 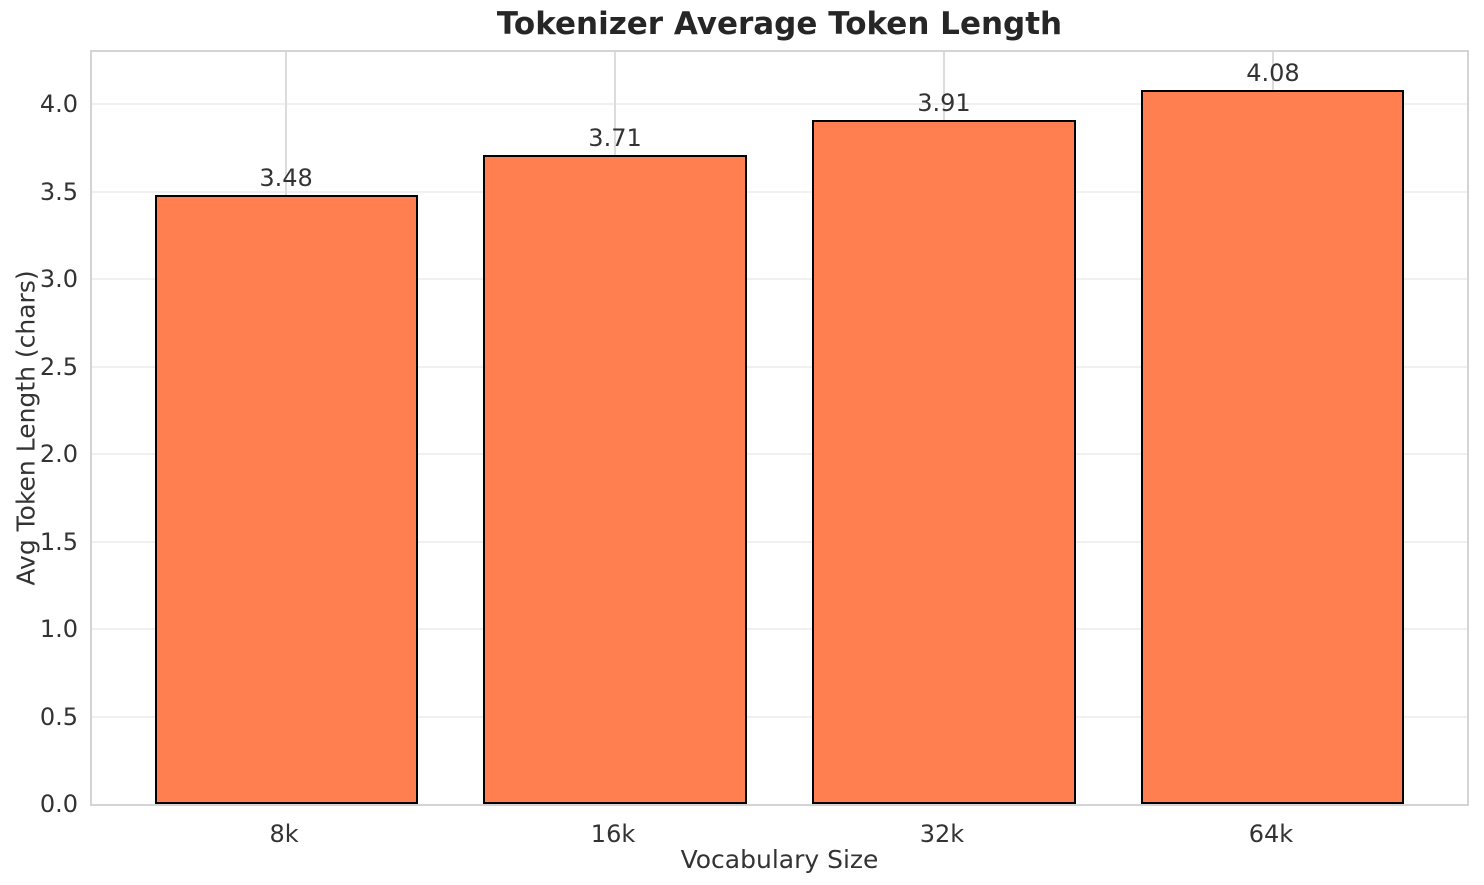 What do you see at coordinates (284, 834) in the screenshot?
I see `x-tick-label: 8k` at bounding box center [284, 834].